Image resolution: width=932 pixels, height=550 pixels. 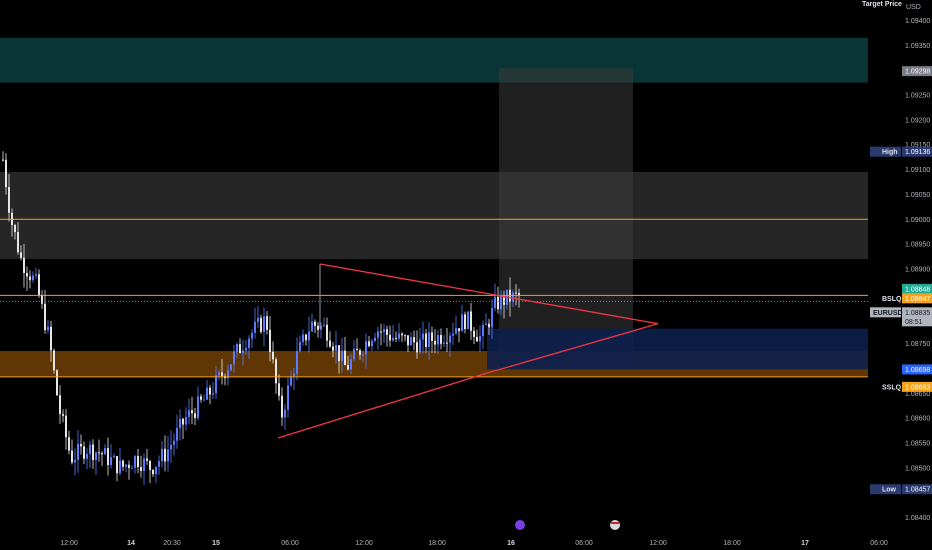 I want to click on price-tag-name: High, so click(x=890, y=152).